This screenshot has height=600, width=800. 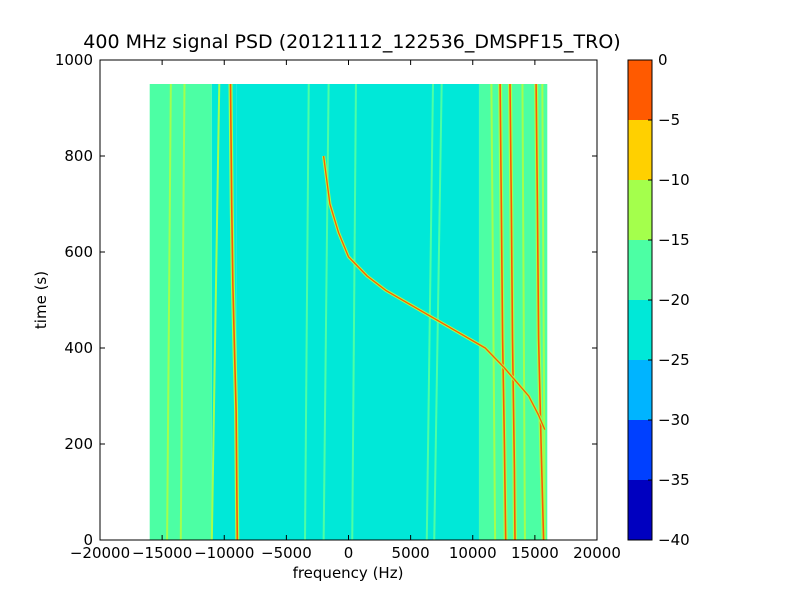 I want to click on colorbar-tick-label: −30, so click(x=674, y=420).